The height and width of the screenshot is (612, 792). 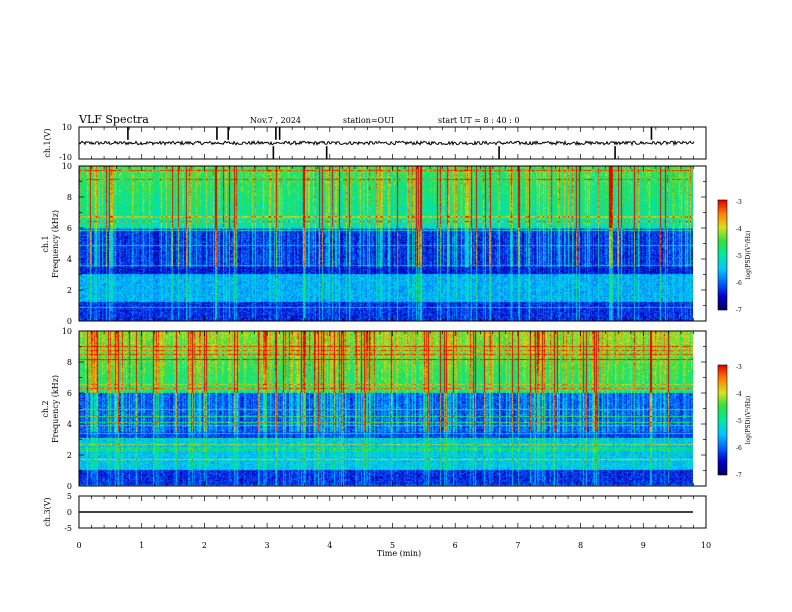 I want to click on ch2-freq-tick-2: 2, so click(x=69, y=455).